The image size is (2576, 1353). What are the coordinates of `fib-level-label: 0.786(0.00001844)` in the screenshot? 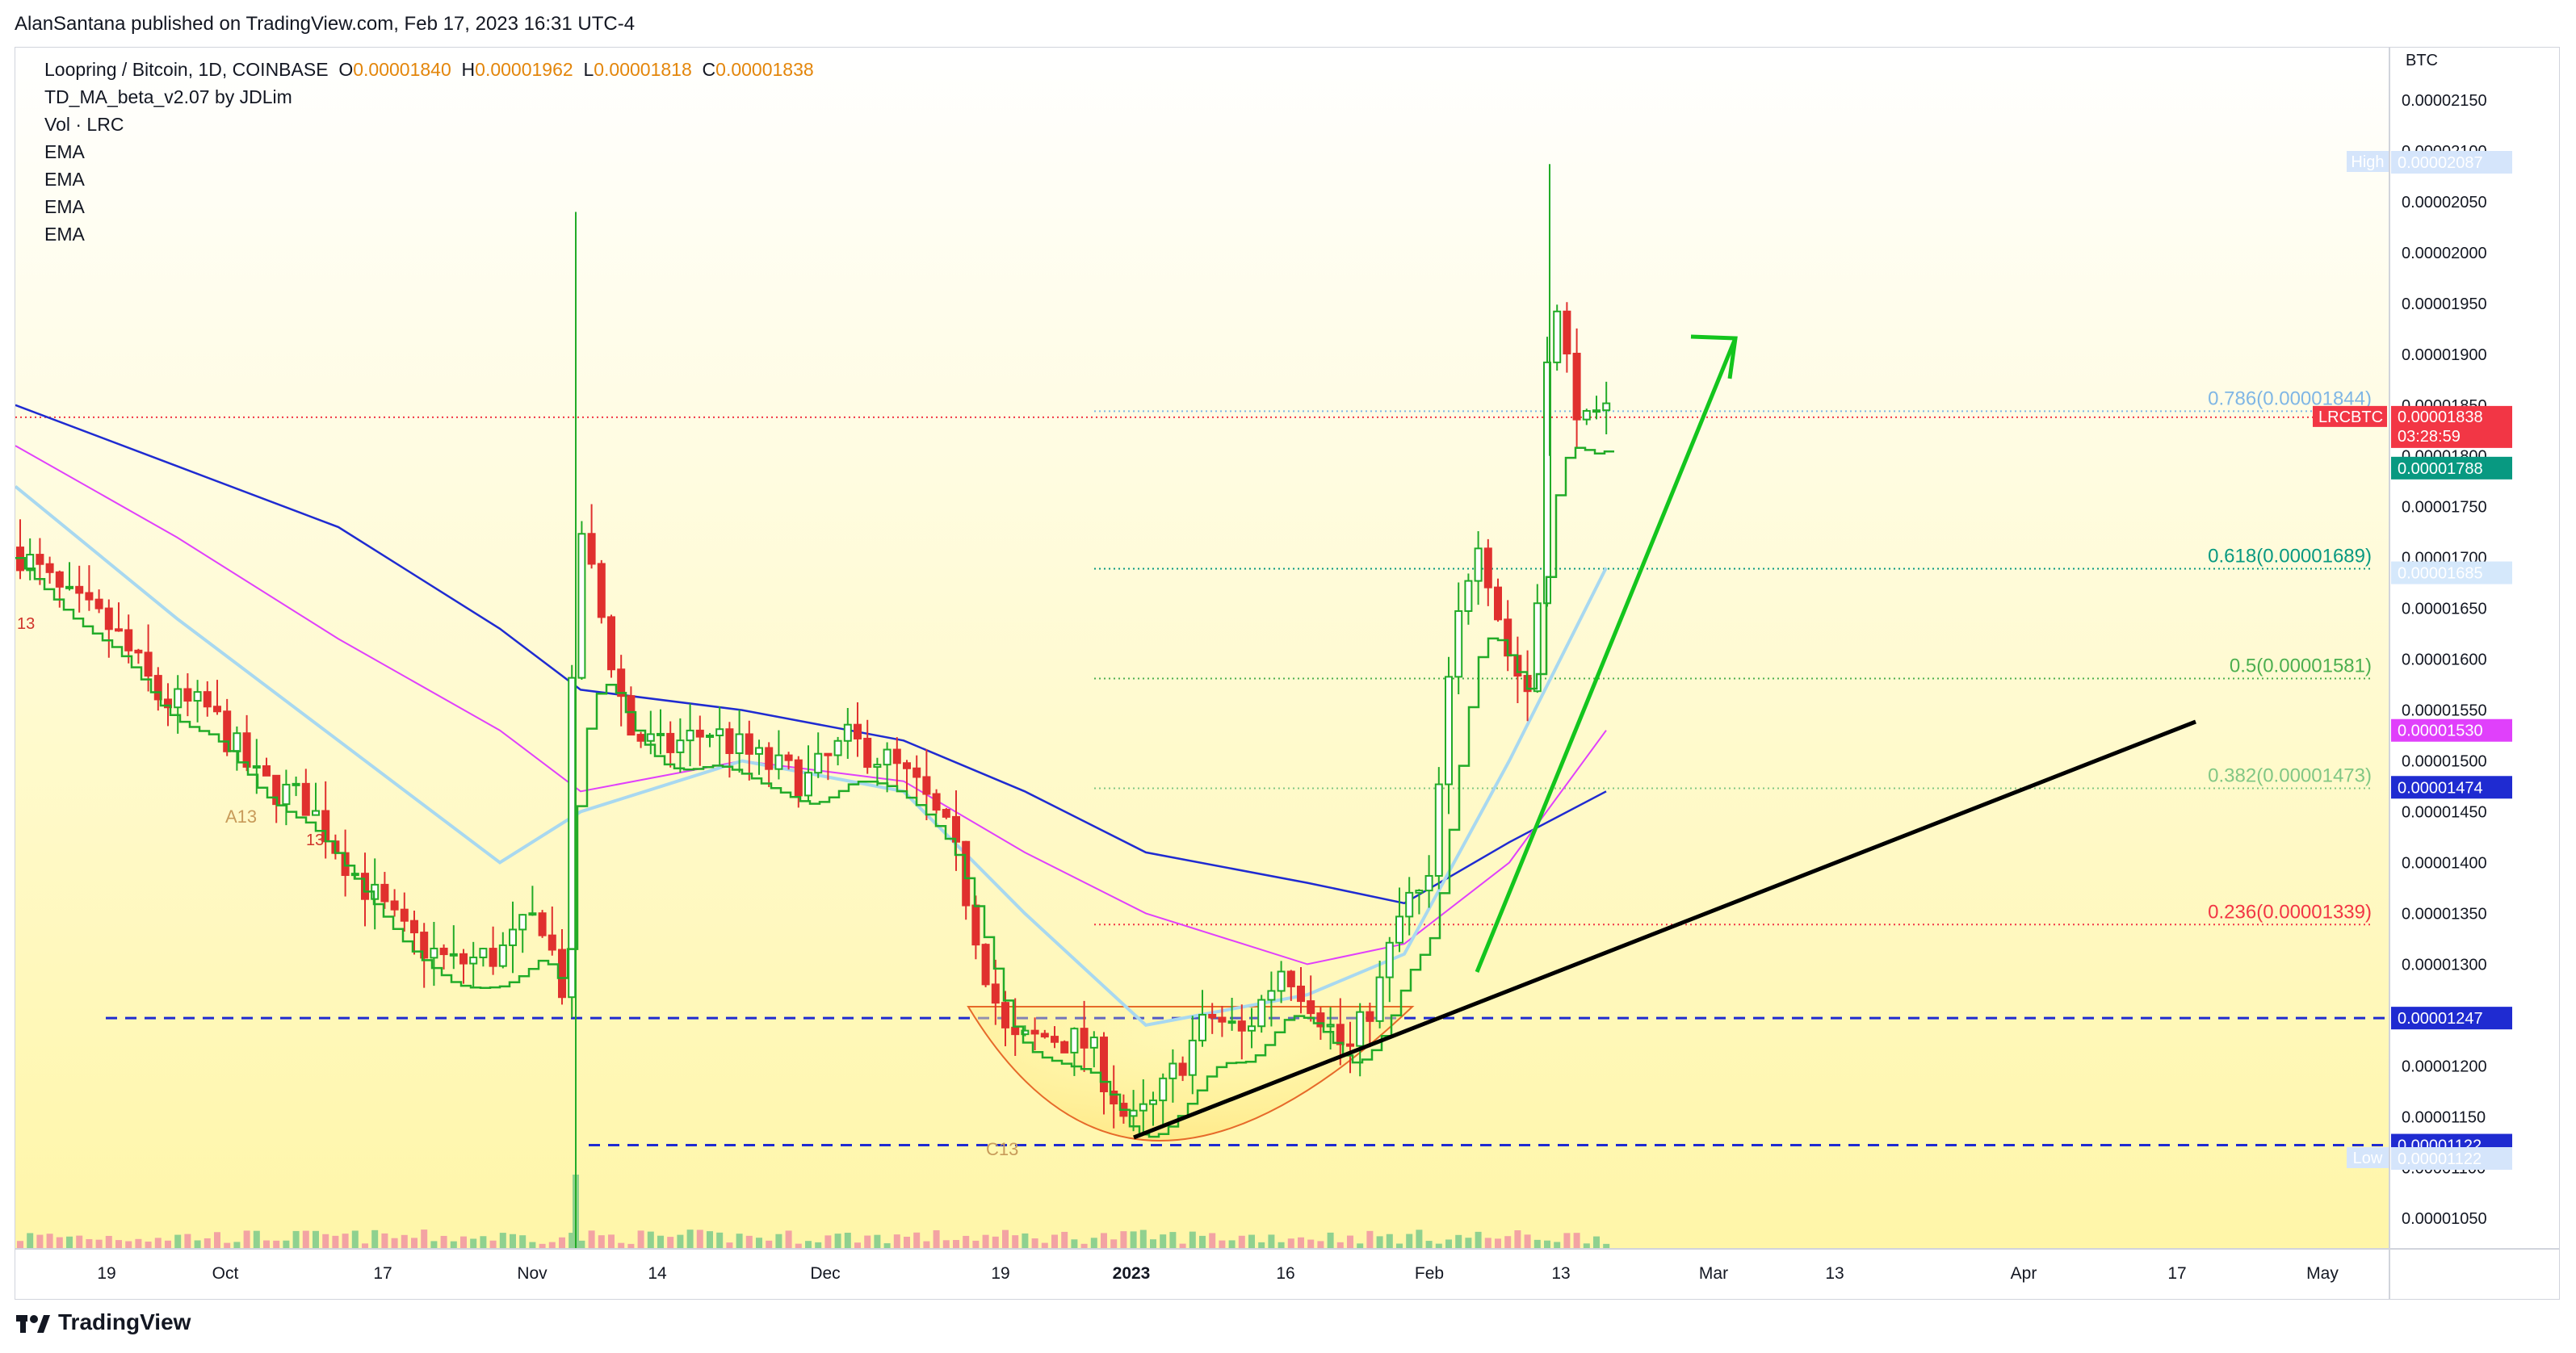 It's located at (2290, 398).